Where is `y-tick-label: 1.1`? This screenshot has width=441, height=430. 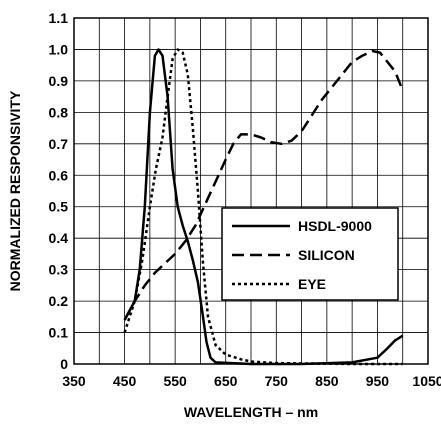
y-tick-label: 1.1 is located at coordinates (59, 18).